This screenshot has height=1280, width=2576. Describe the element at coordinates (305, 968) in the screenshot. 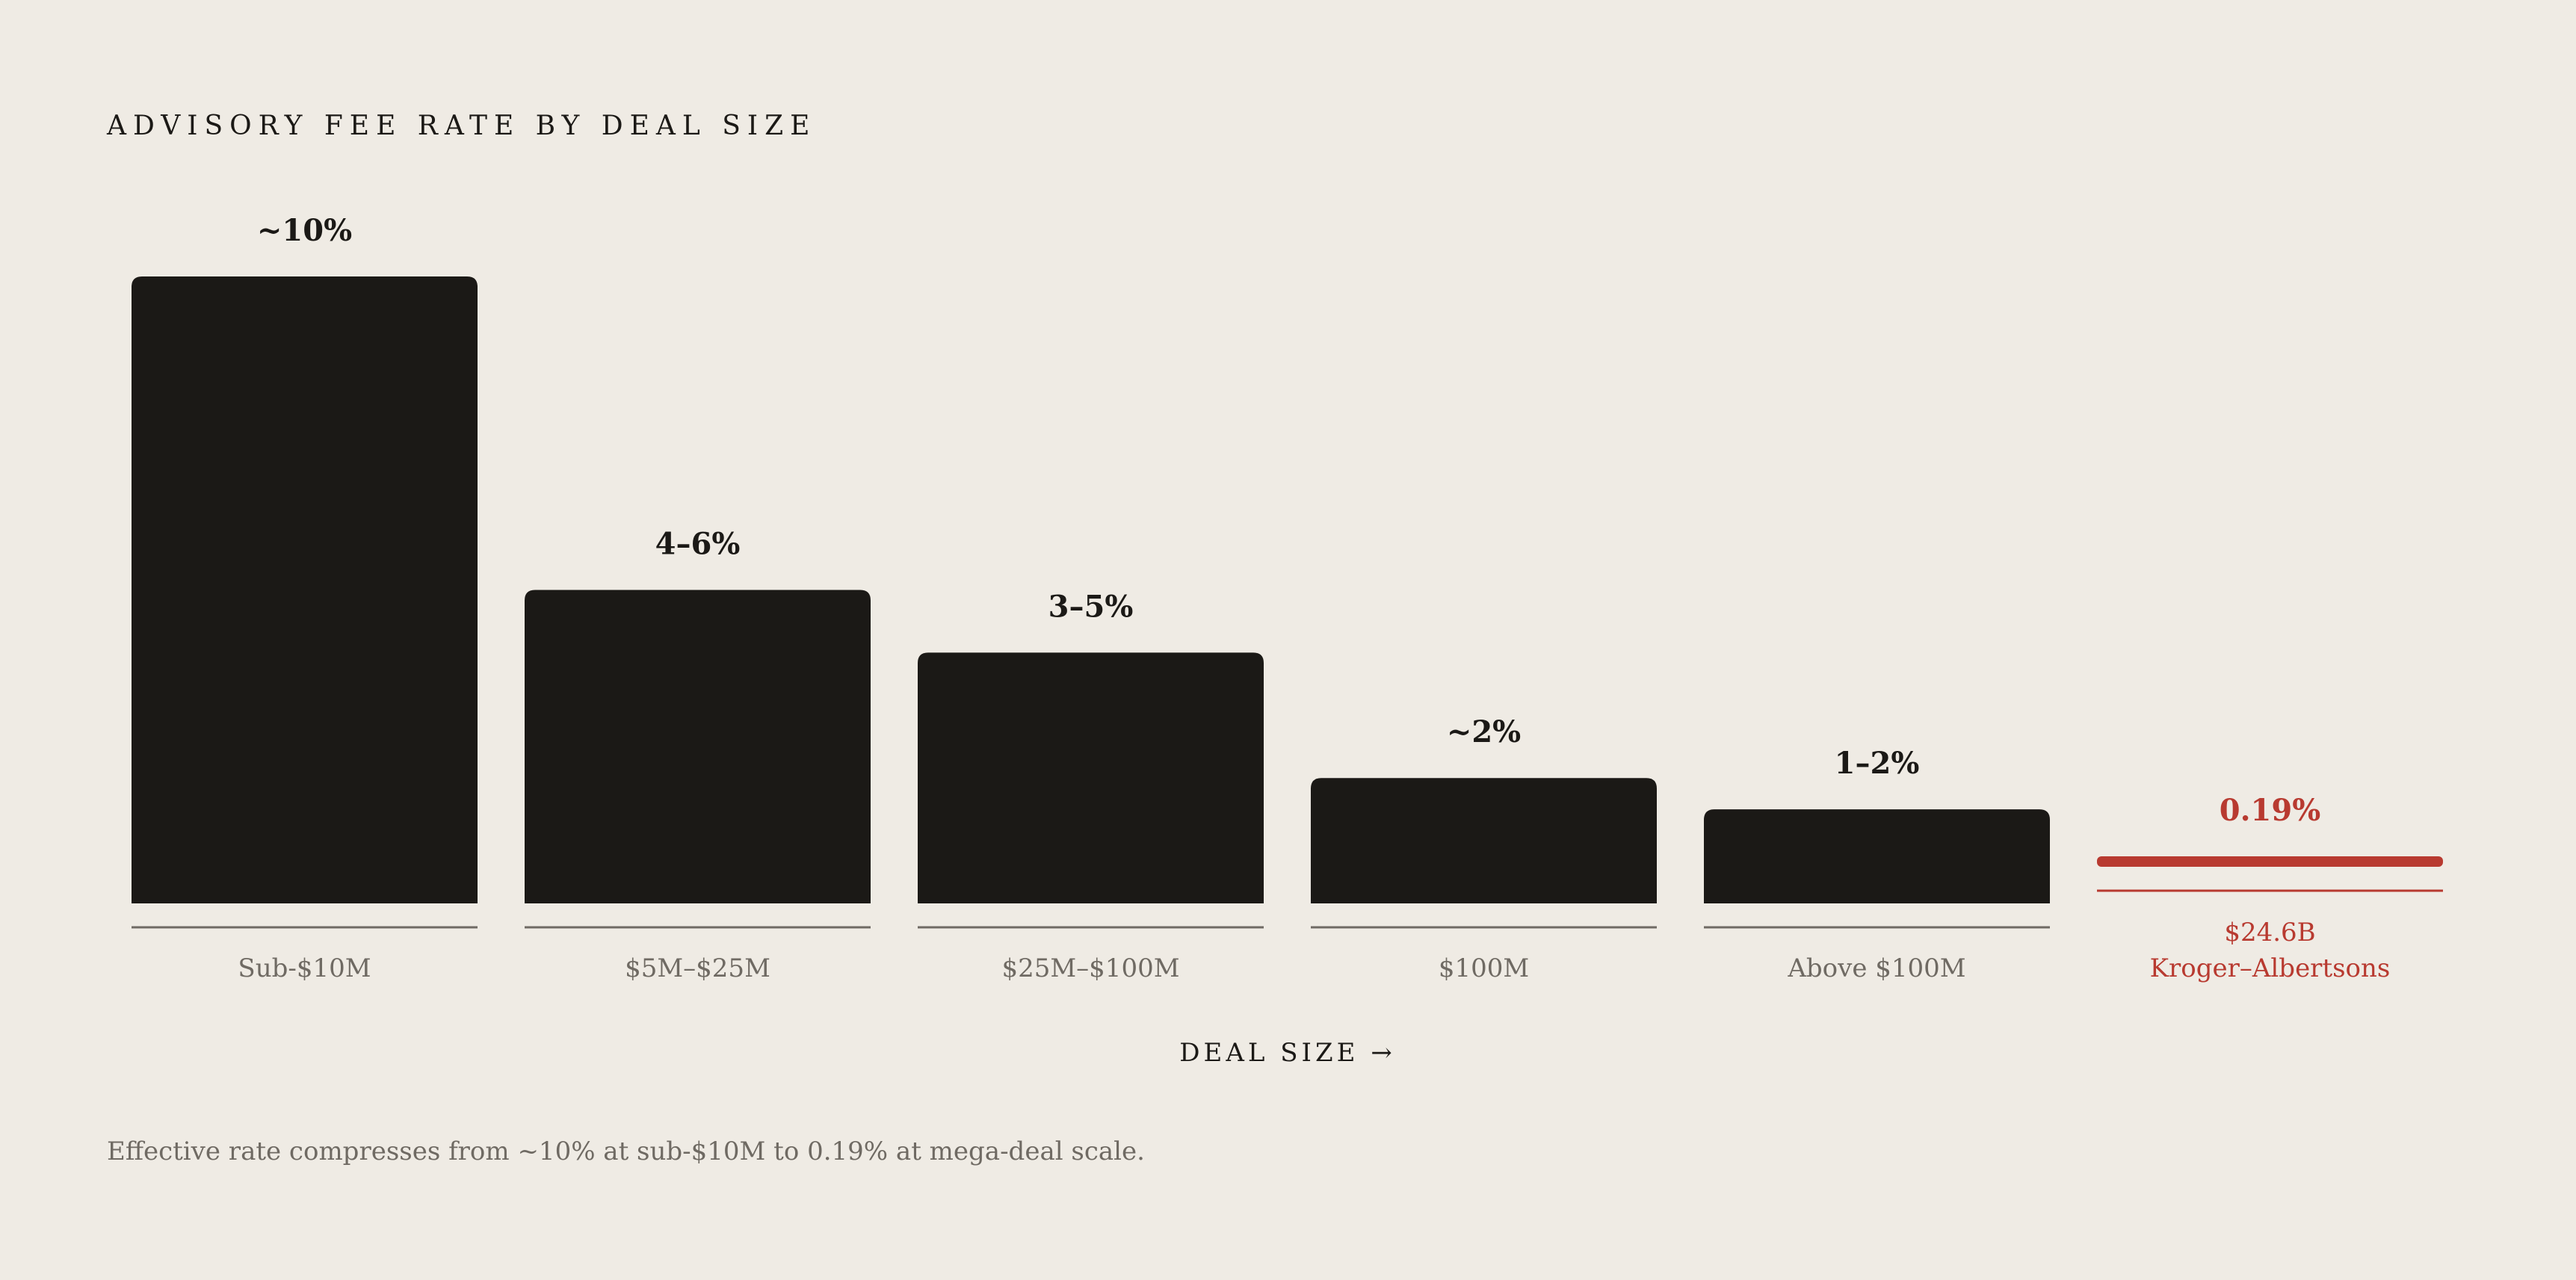

I see `category-label-0: Sub-$10M` at that location.